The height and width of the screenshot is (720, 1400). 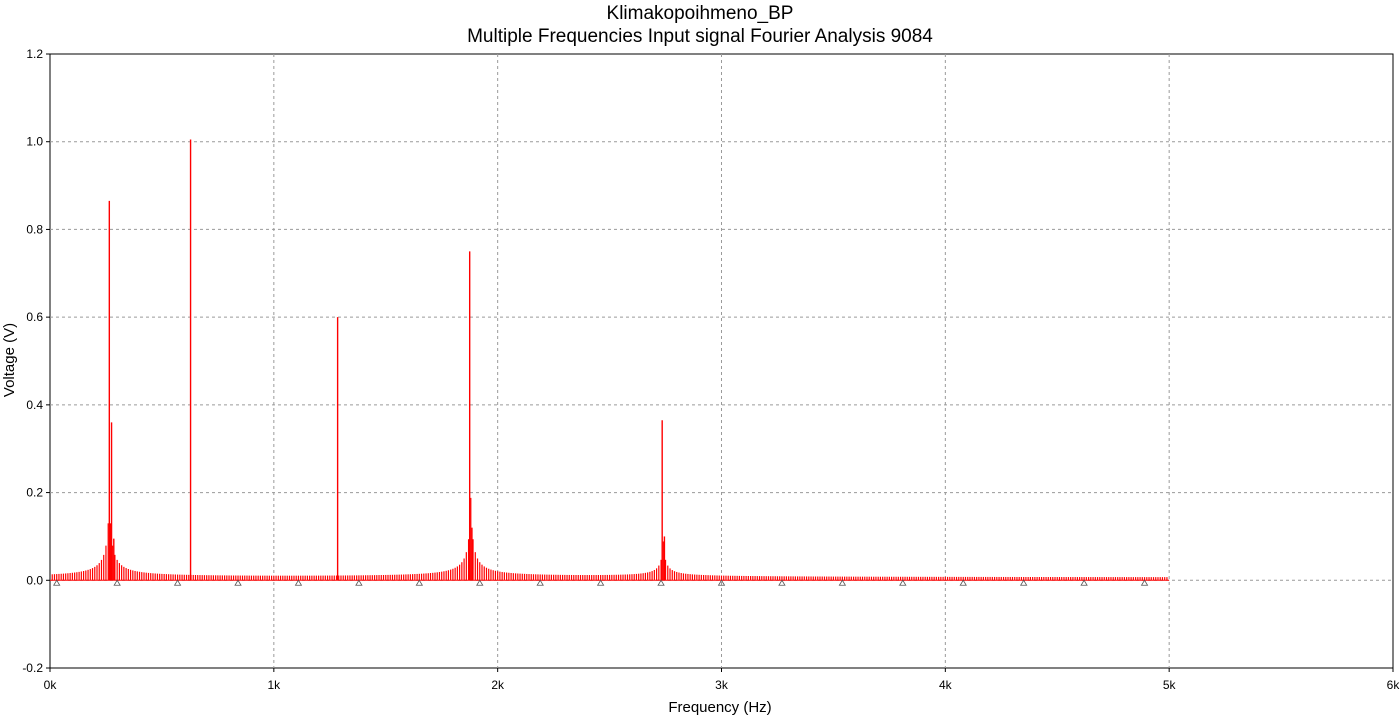 I want to click on x-tick-label: 1k, so click(x=274, y=685).